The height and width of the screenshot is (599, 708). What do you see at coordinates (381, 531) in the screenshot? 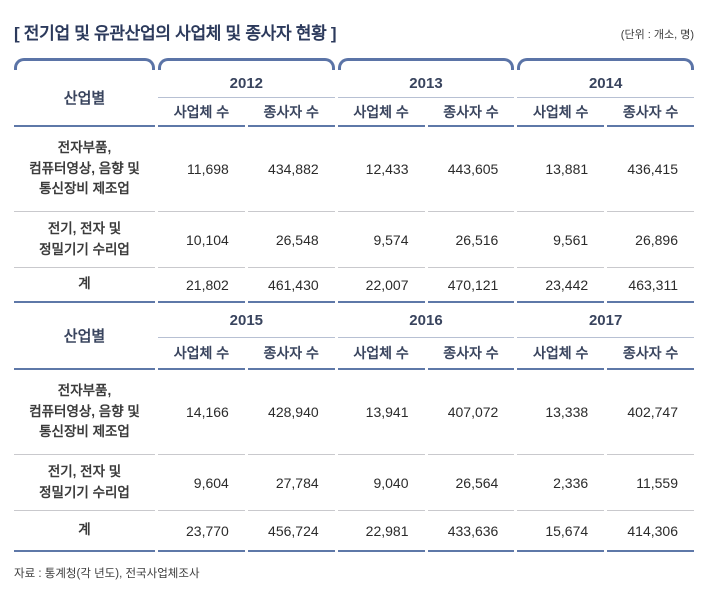
I see `value-cell: 22,981` at bounding box center [381, 531].